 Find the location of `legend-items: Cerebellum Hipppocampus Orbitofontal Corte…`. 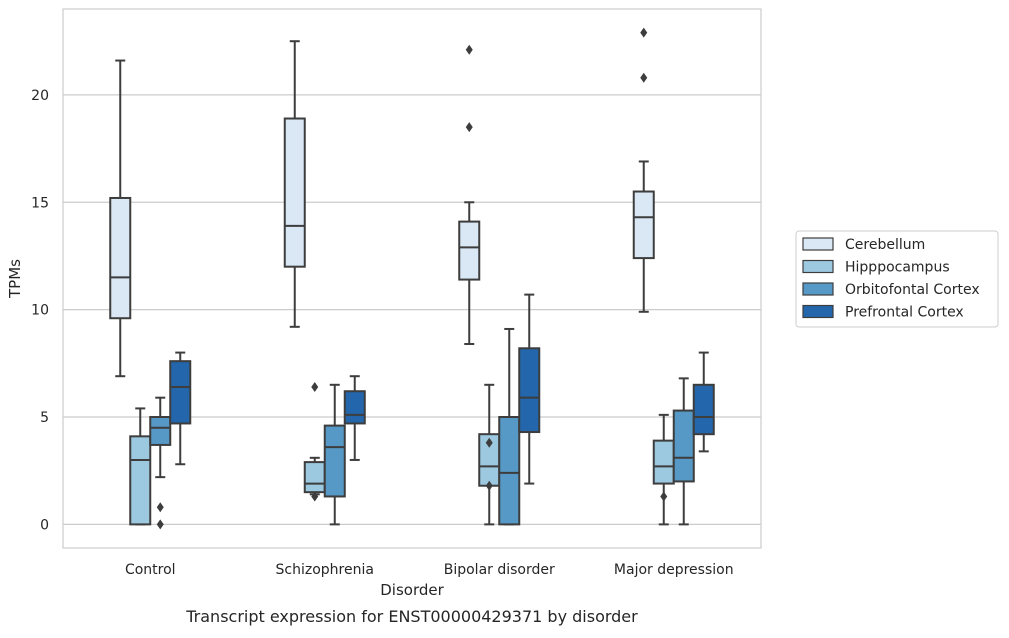

legend-items: Cerebellum Hipppocampus Orbitofontal Corte… is located at coordinates (891, 279).